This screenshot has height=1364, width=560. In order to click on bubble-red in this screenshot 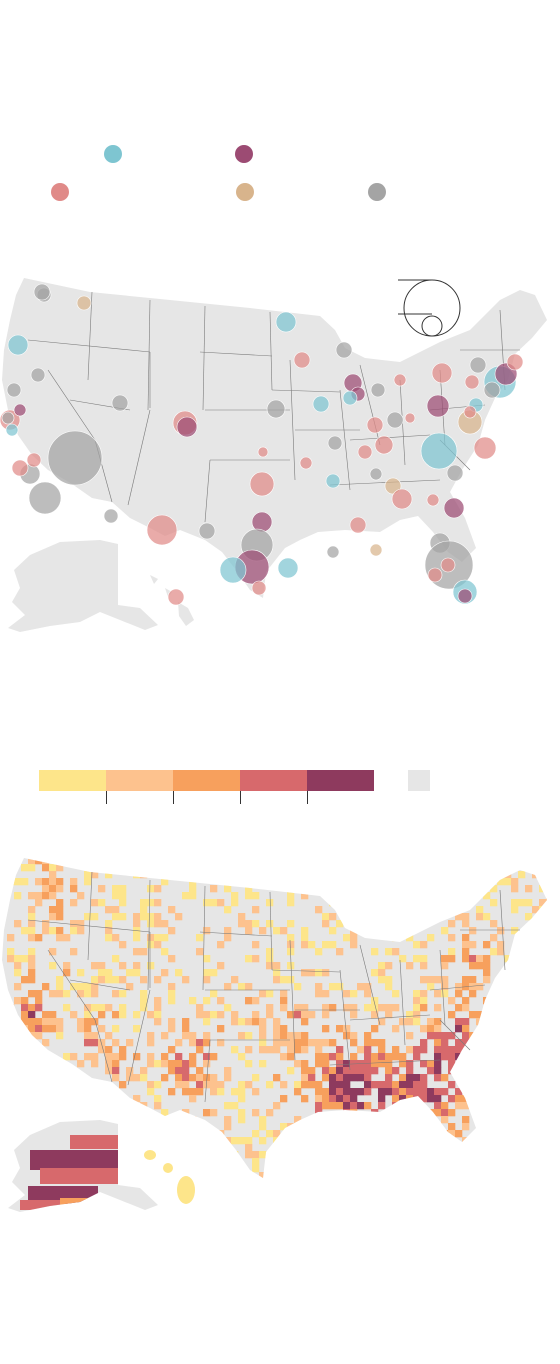, I will do `click(384, 445)`.